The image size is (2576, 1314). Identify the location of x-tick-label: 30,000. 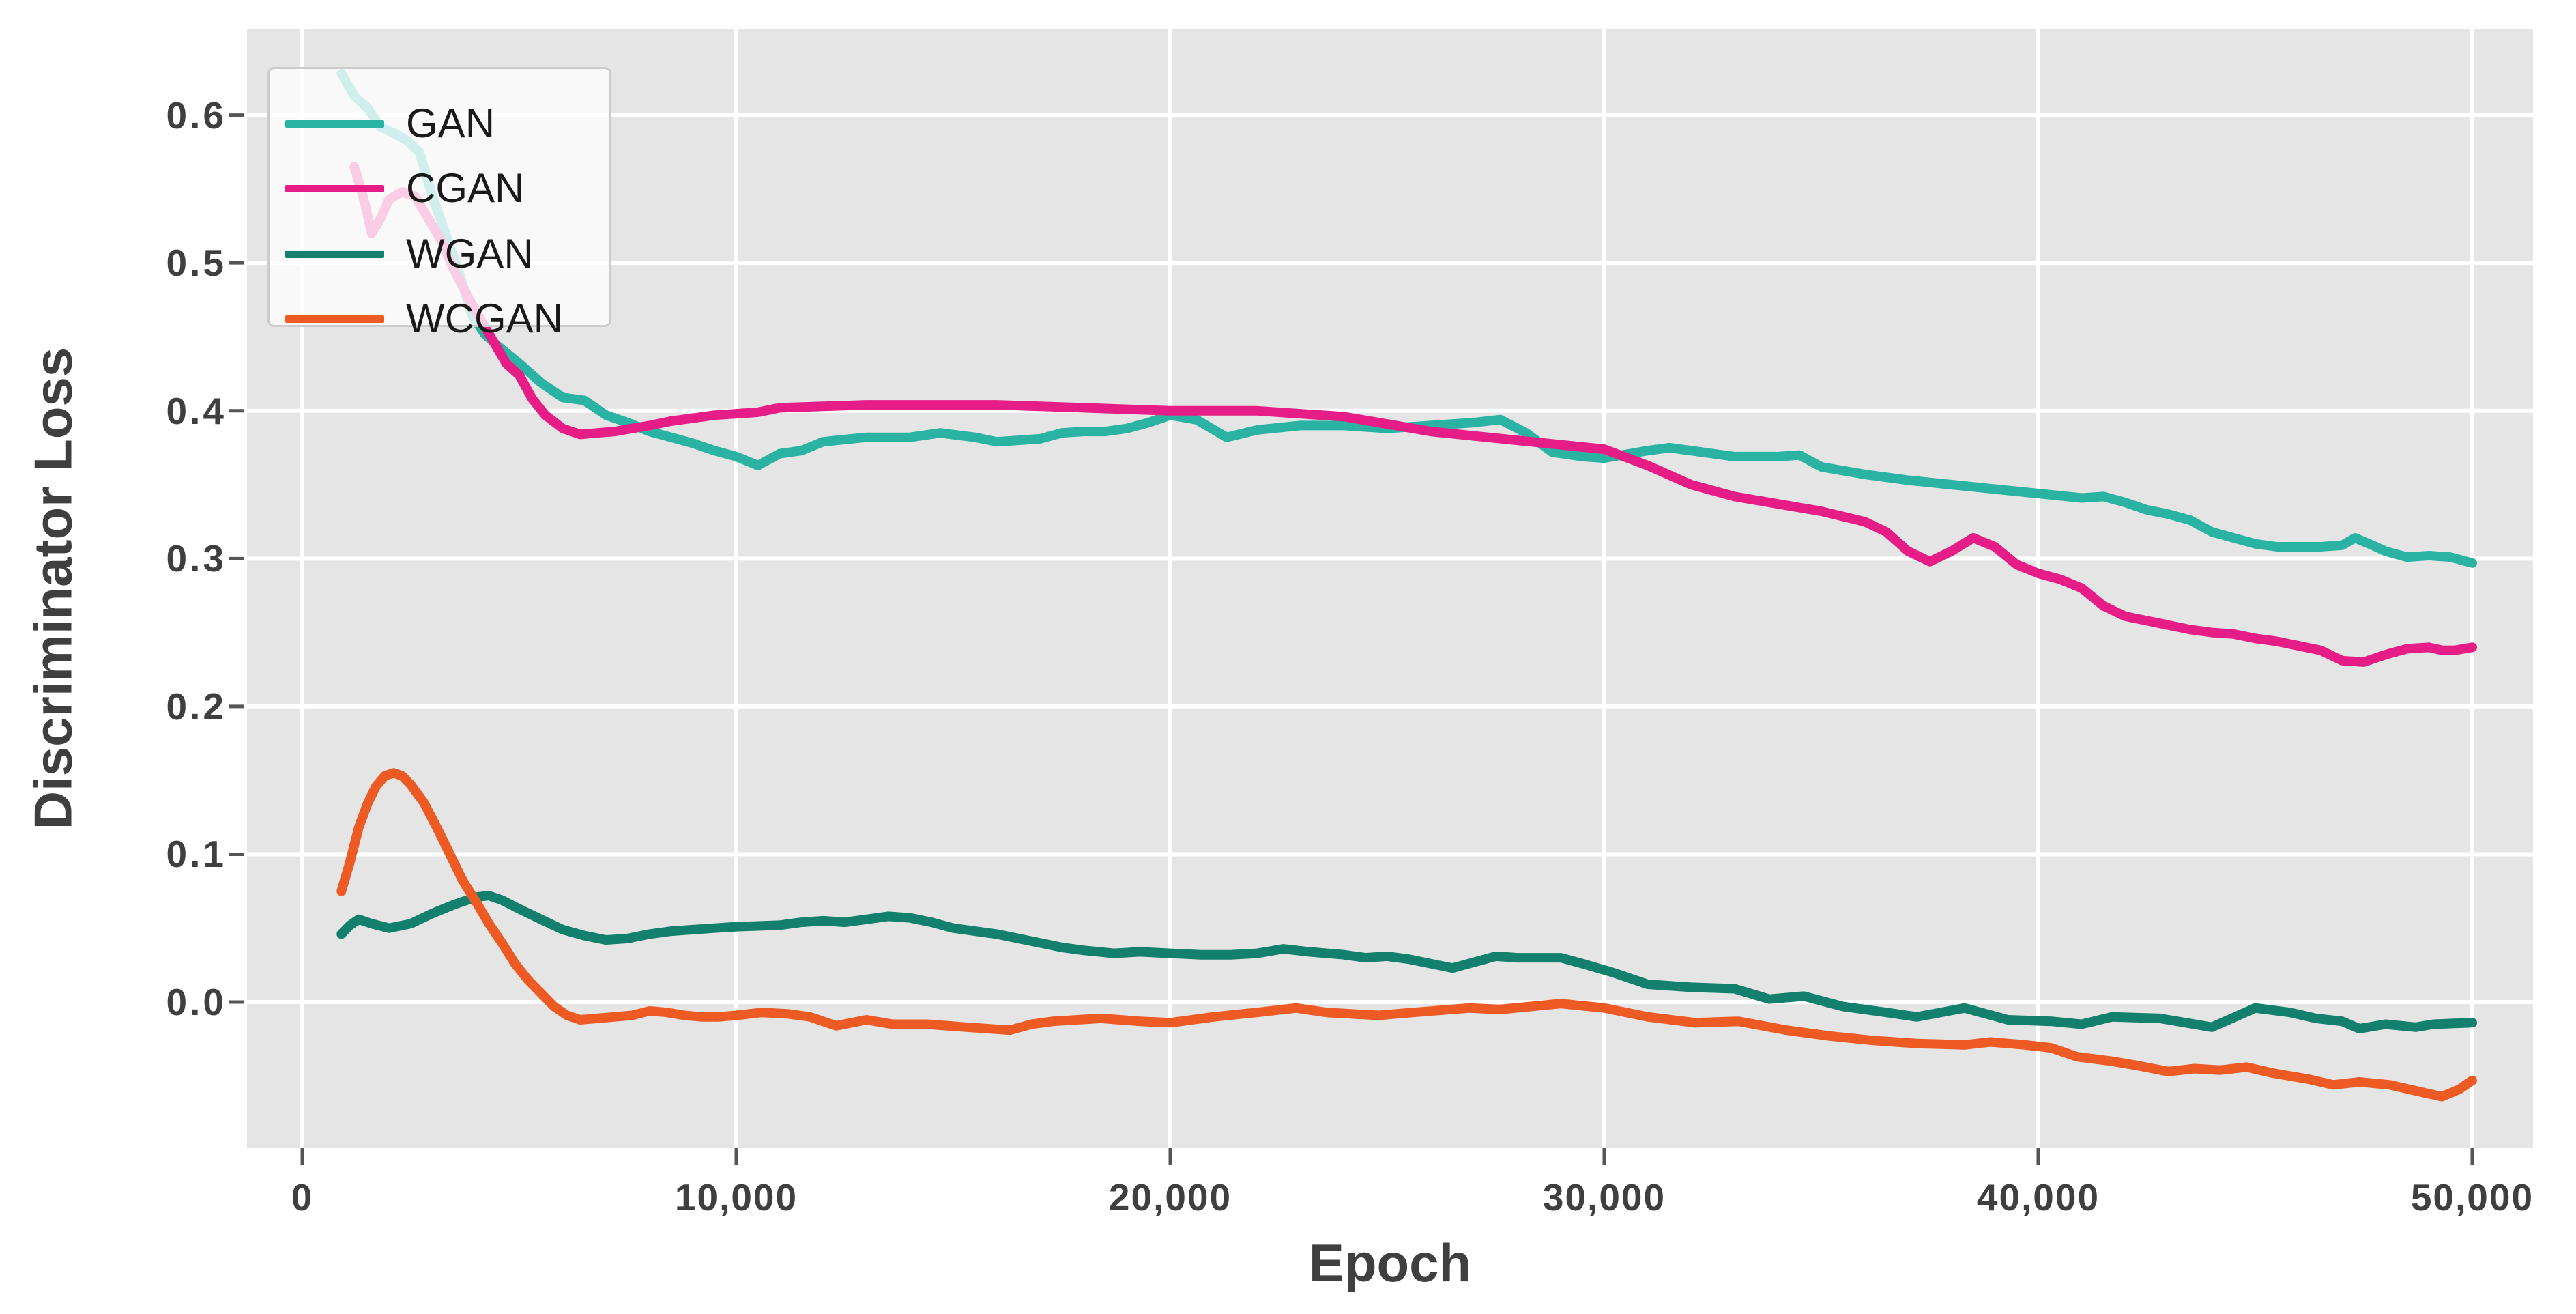
(1604, 1197).